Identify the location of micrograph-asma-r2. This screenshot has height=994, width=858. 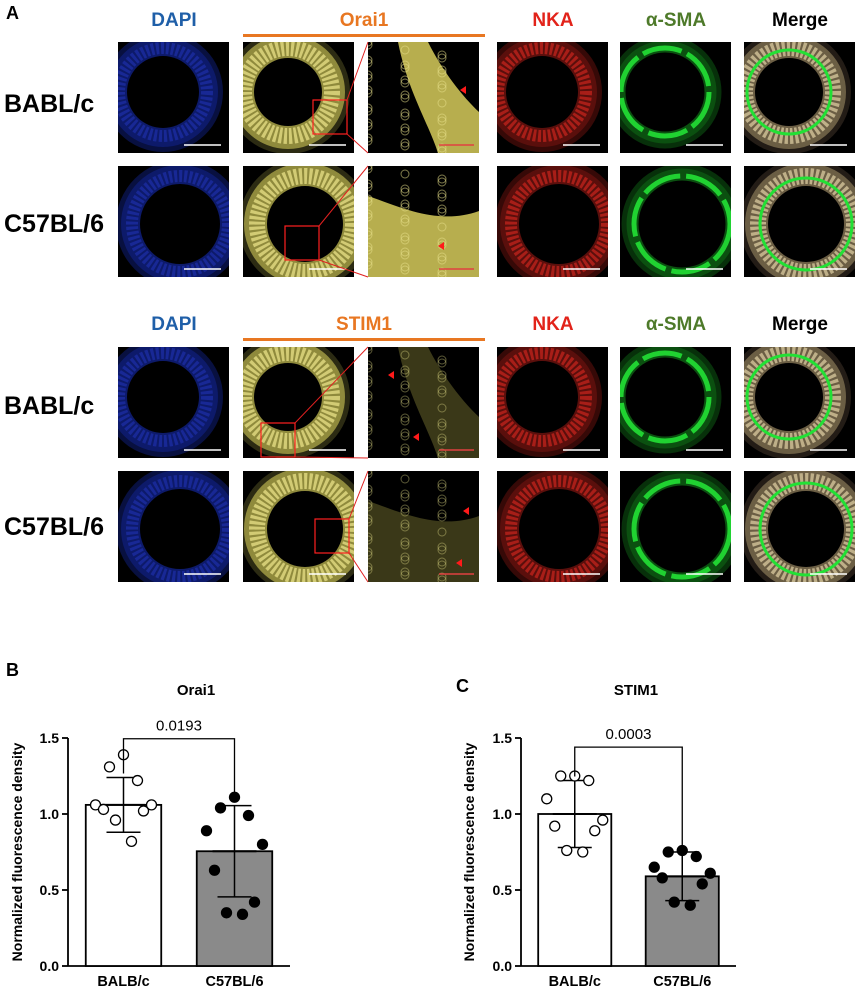
(675, 221).